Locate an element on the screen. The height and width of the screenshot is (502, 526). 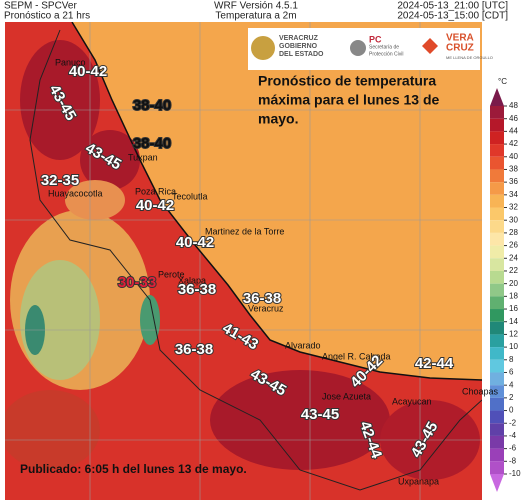
temperature-range: 43-45 is located at coordinates (320, 414).